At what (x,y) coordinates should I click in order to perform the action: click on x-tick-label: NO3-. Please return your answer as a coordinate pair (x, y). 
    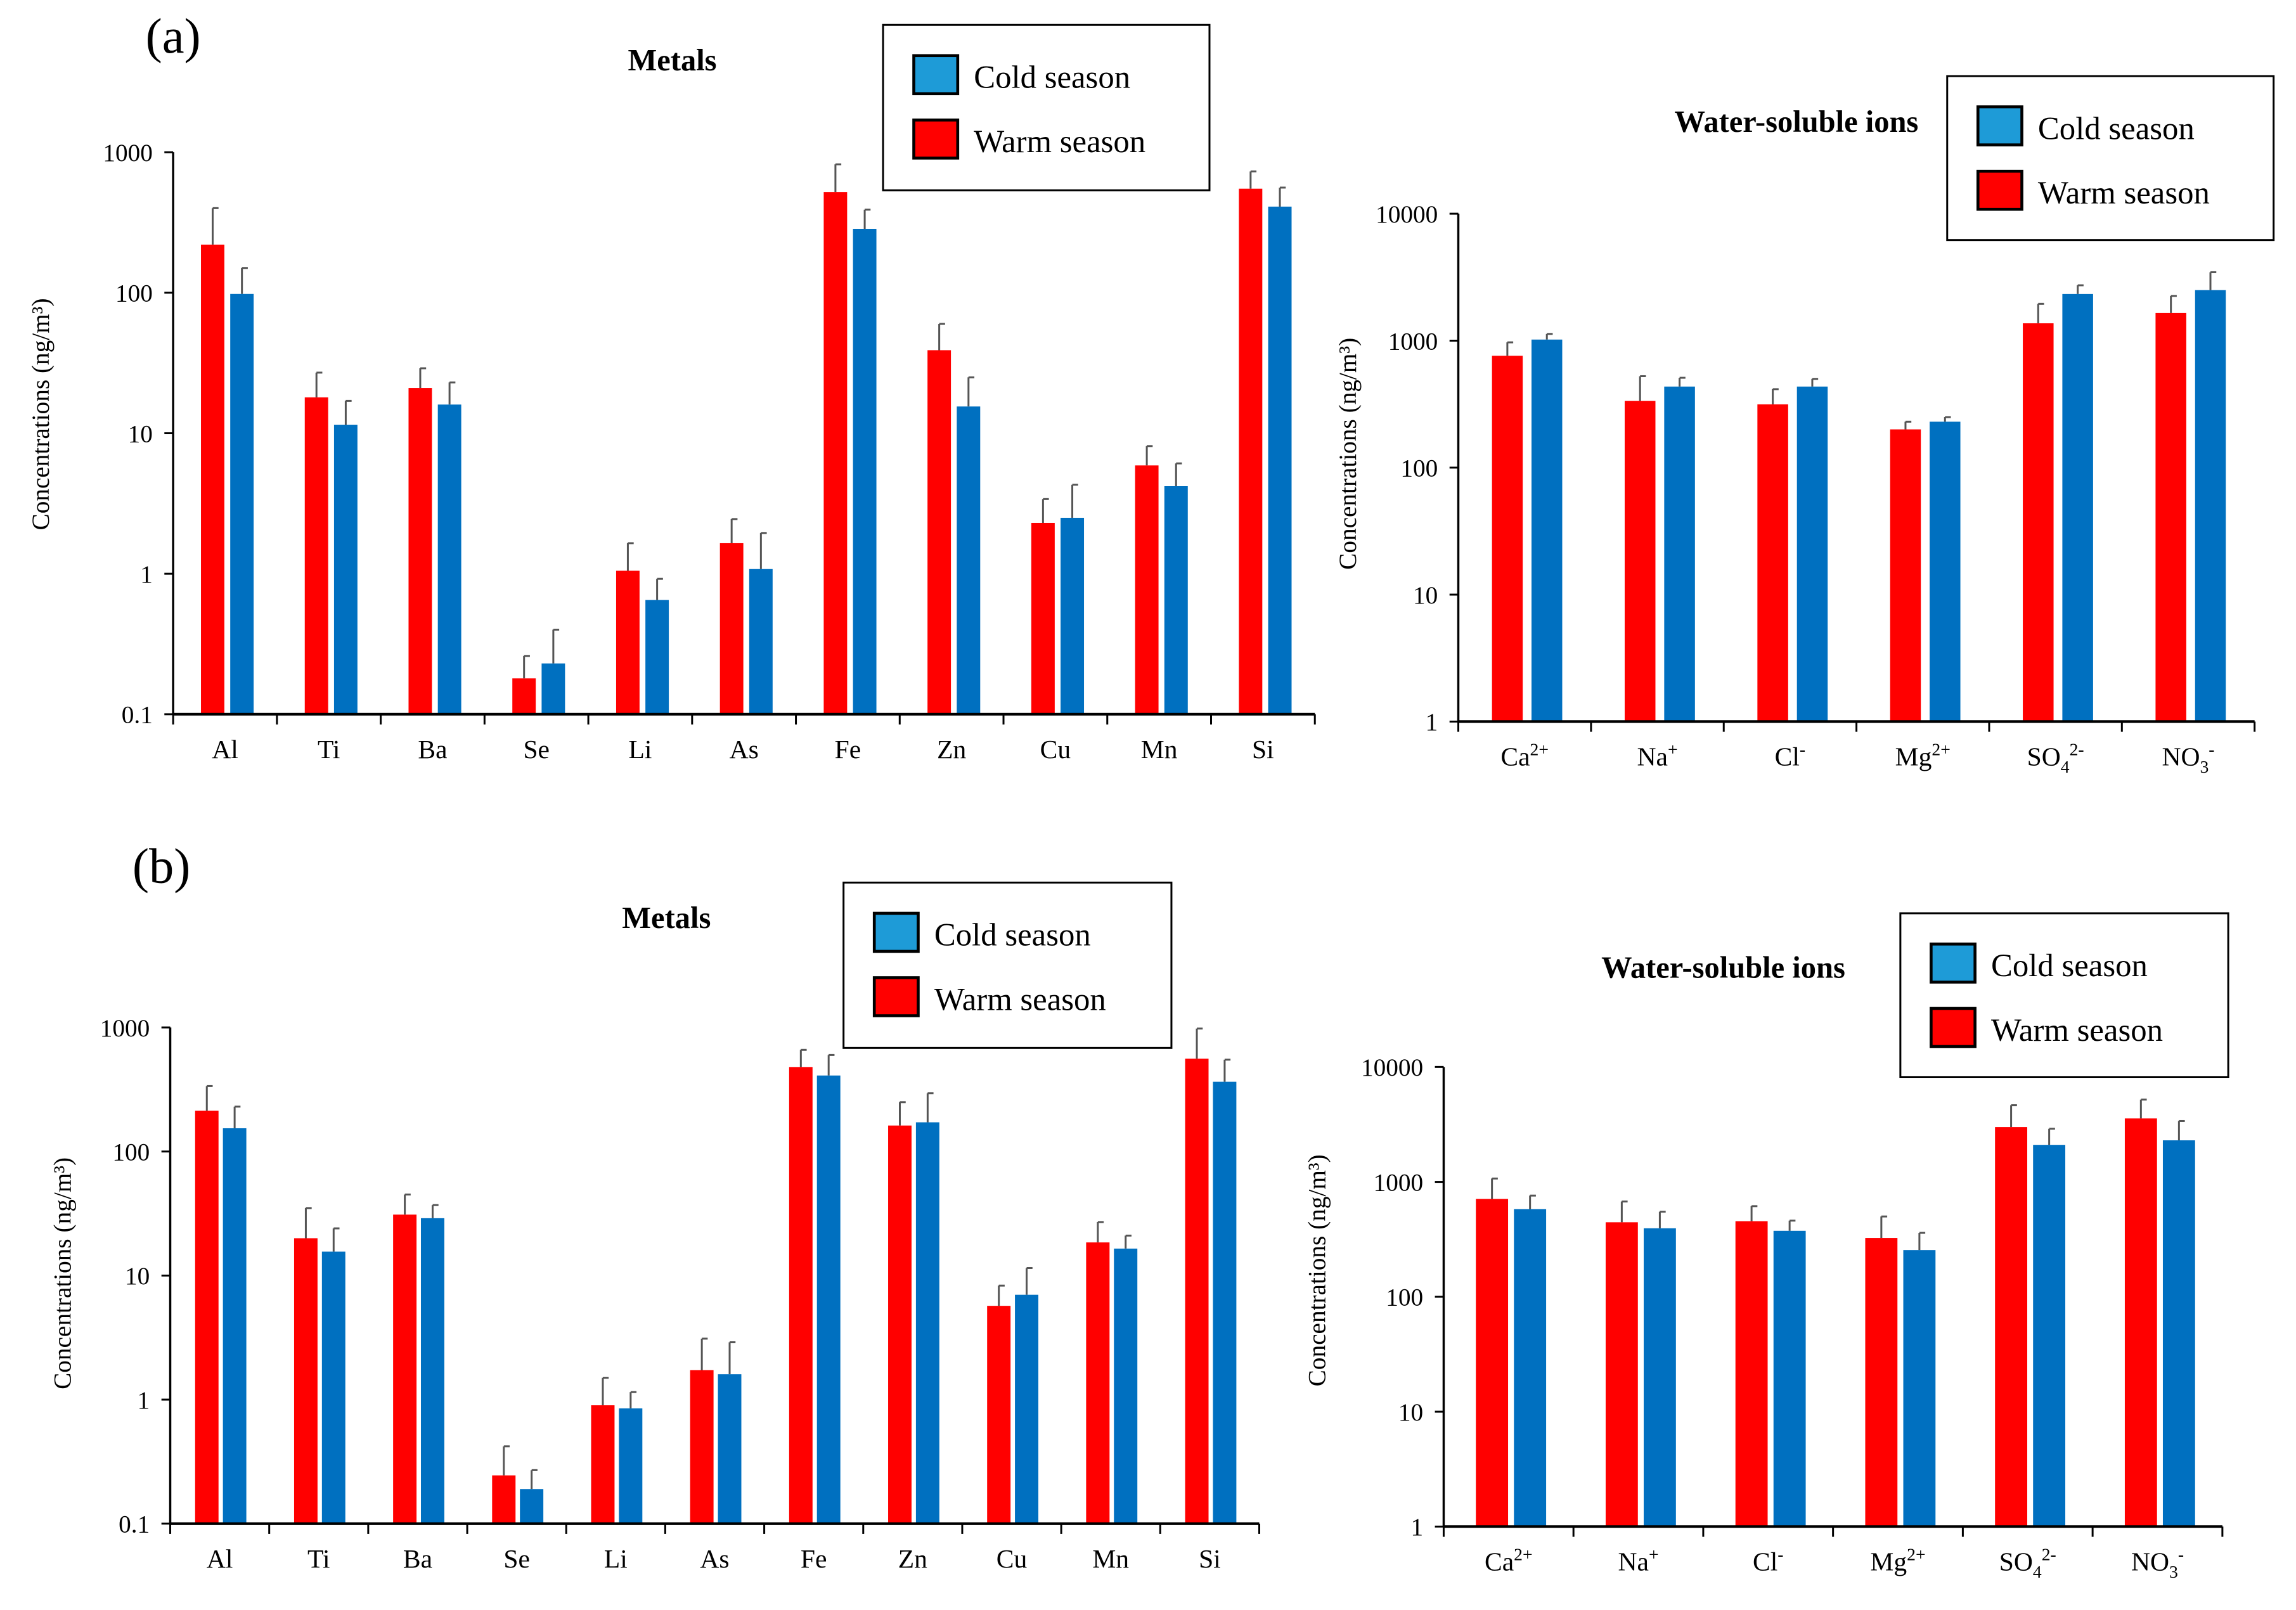
    Looking at the image, I should click on (2157, 1562).